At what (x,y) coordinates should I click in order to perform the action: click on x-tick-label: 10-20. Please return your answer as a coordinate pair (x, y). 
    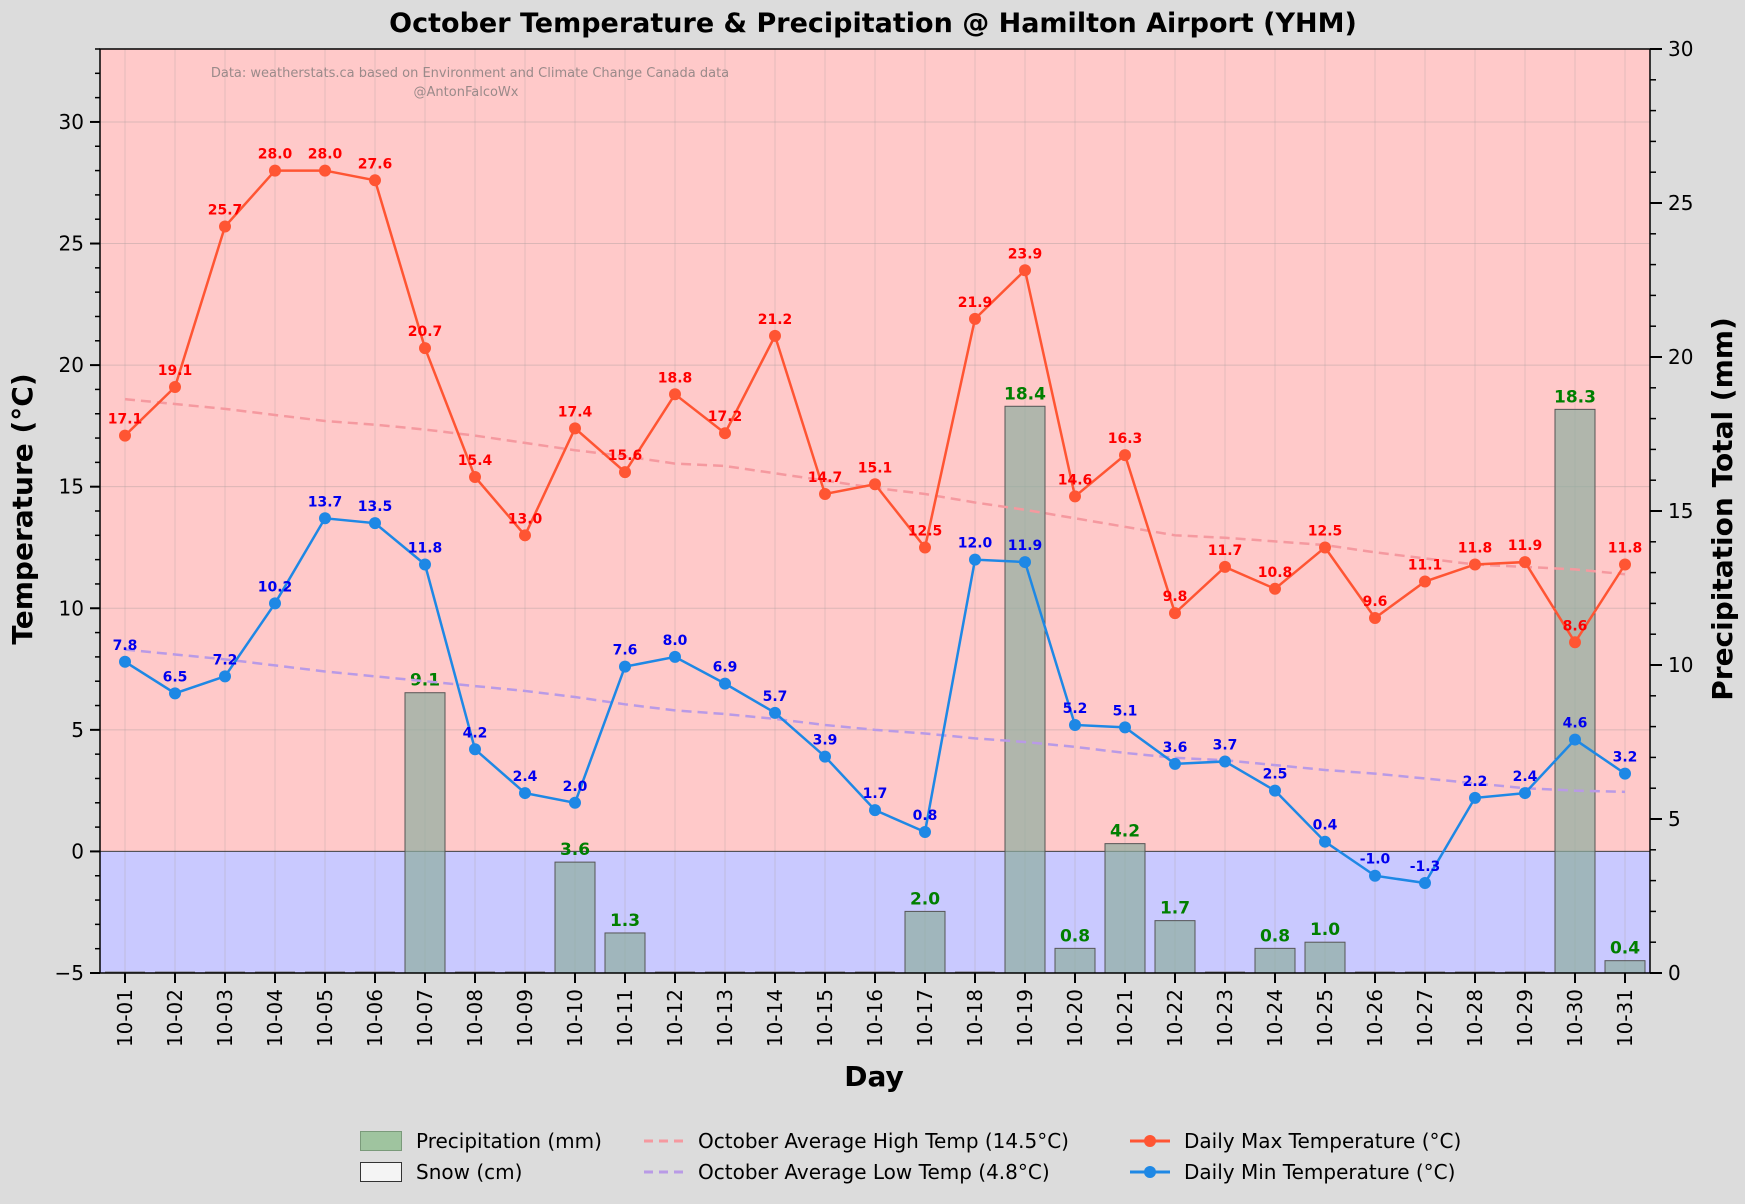
    Looking at the image, I should click on (1075, 1018).